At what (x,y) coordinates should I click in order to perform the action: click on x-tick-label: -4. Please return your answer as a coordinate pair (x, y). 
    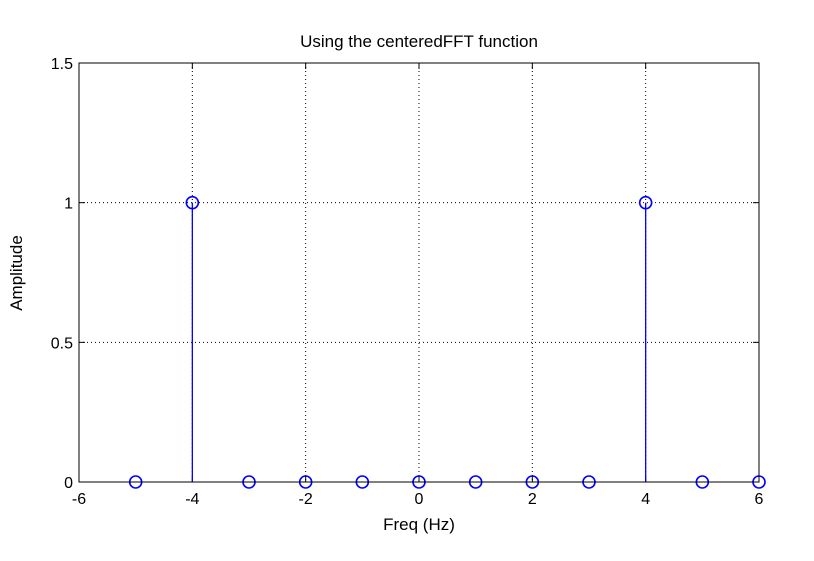
    Looking at the image, I should click on (192, 499).